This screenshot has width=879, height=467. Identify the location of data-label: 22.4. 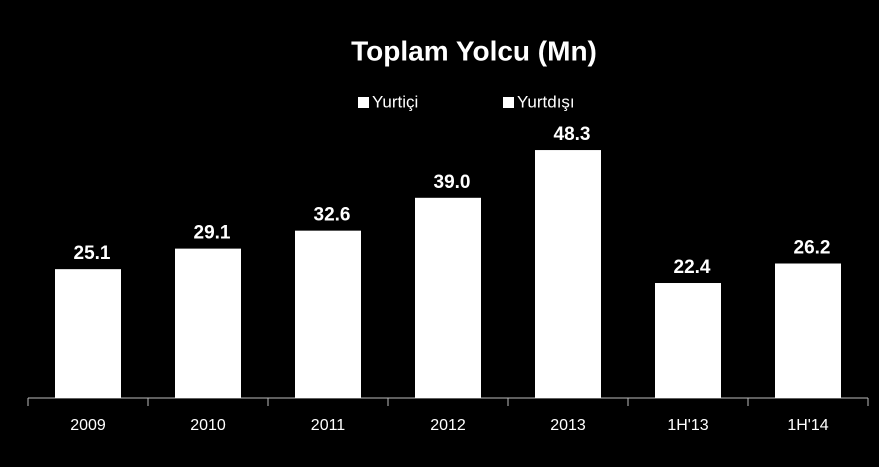
(692, 267).